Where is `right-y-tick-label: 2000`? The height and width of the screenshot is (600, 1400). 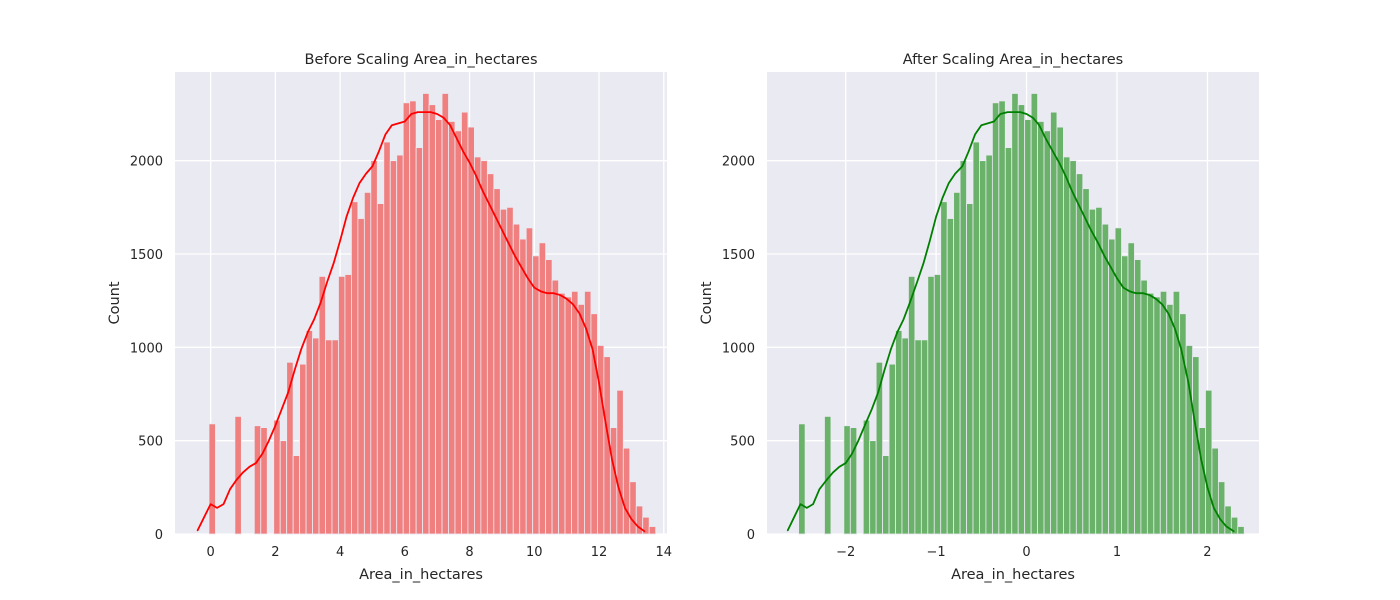 right-y-tick-label: 2000 is located at coordinates (738, 162).